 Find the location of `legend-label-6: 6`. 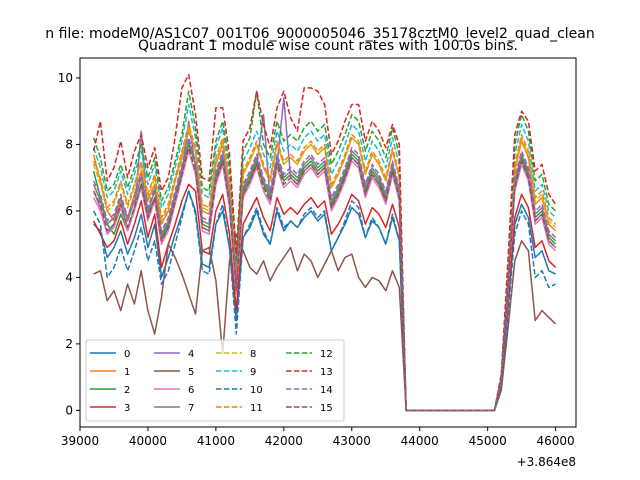

legend-label-6: 6 is located at coordinates (191, 390).